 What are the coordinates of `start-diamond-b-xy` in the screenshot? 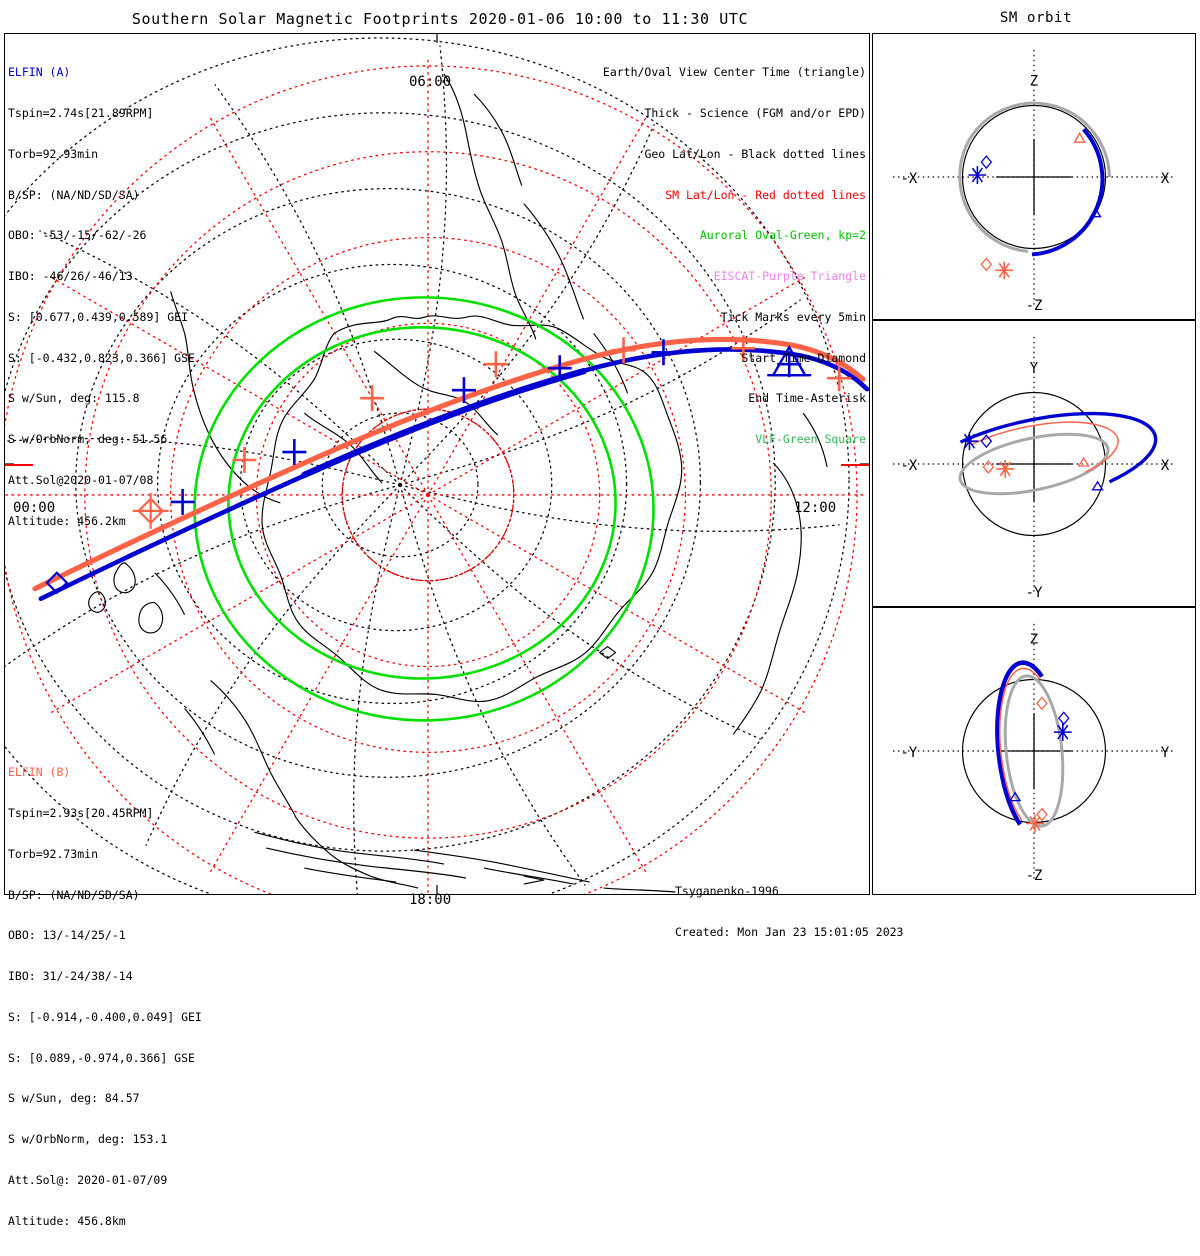 It's located at (988, 467).